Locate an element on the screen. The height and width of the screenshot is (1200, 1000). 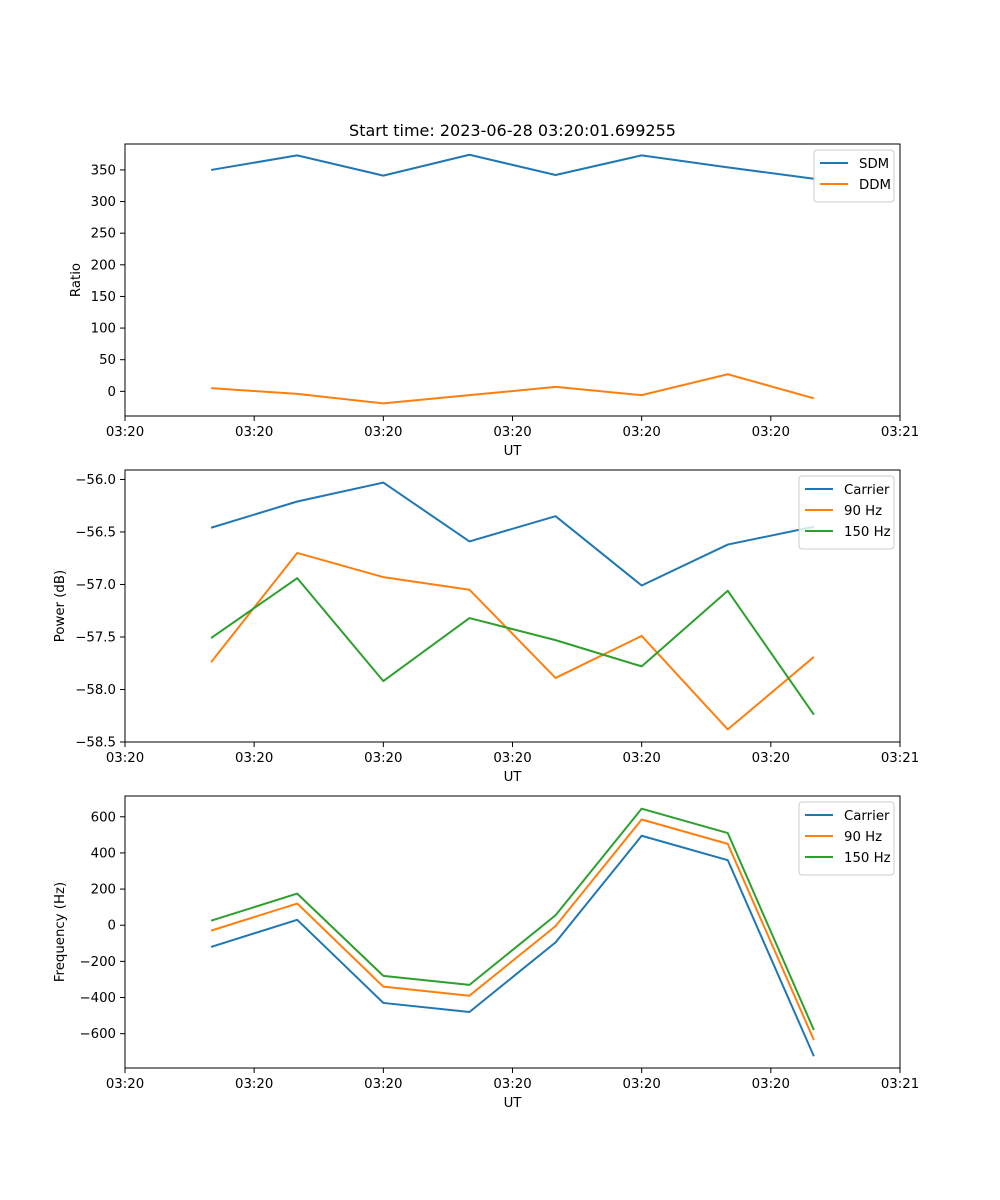
legend-label-3-2: 90 Hz is located at coordinates (863, 837).